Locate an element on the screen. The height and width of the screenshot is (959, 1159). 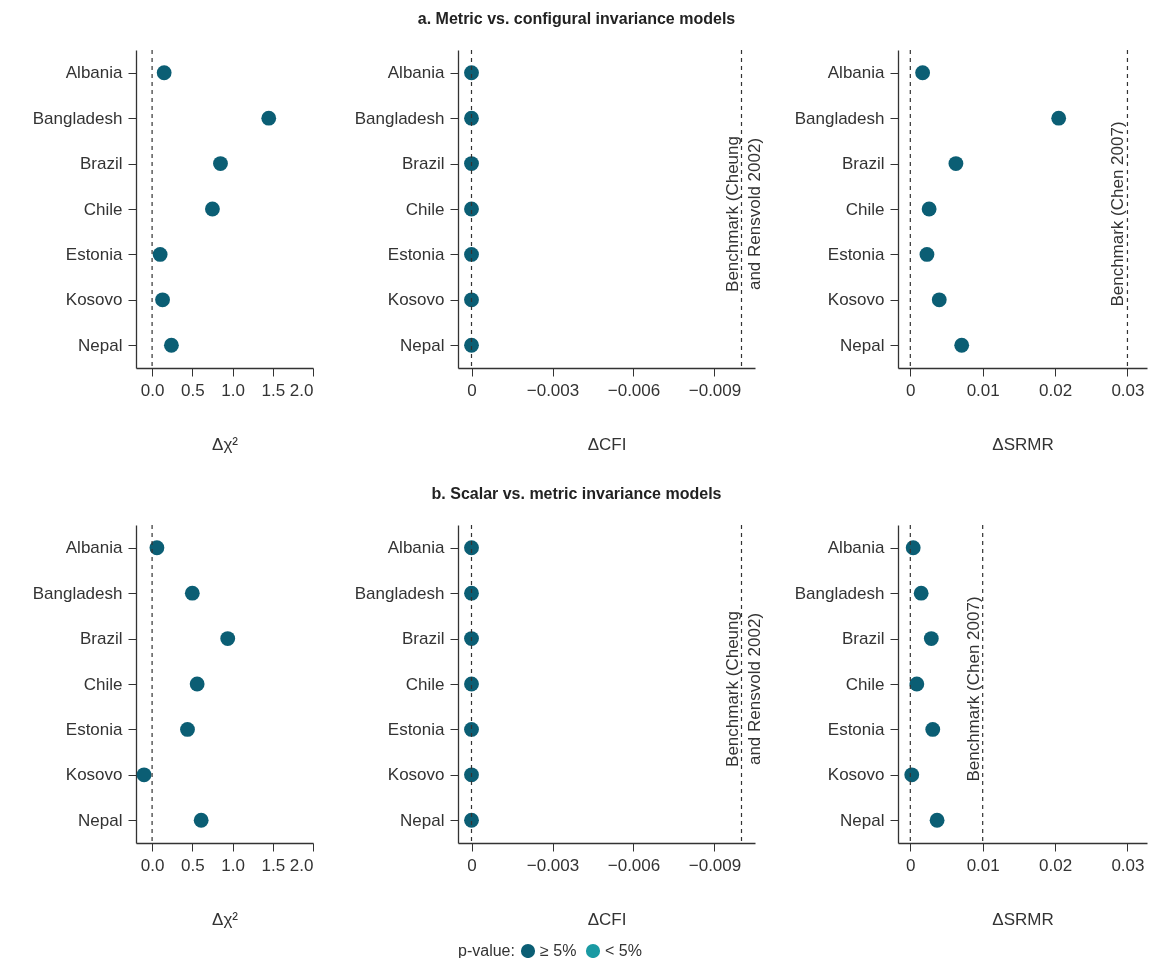
legend-label: < 5% is located at coordinates (623, 950).